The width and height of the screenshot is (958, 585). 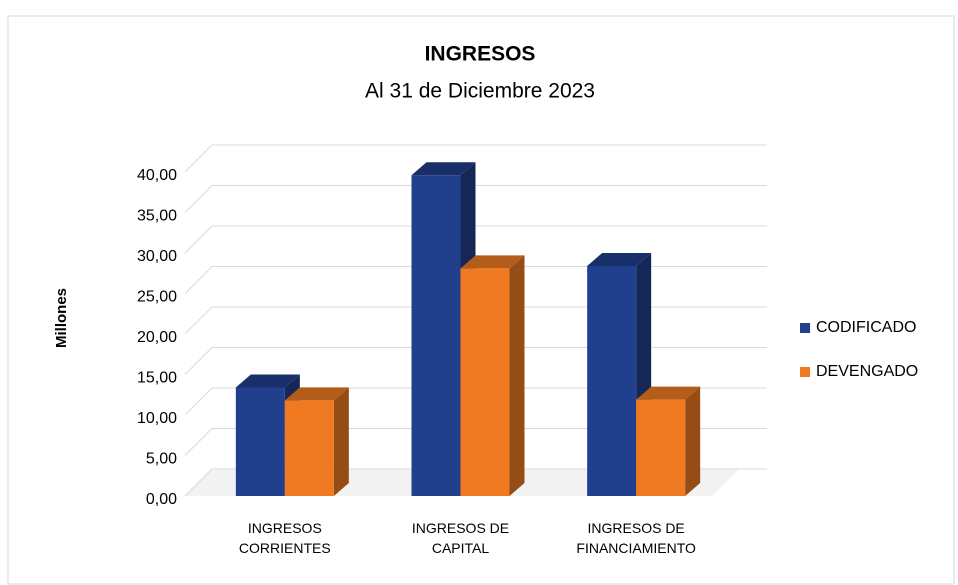 What do you see at coordinates (157, 378) in the screenshot?
I see `y-tick-label: 15,00` at bounding box center [157, 378].